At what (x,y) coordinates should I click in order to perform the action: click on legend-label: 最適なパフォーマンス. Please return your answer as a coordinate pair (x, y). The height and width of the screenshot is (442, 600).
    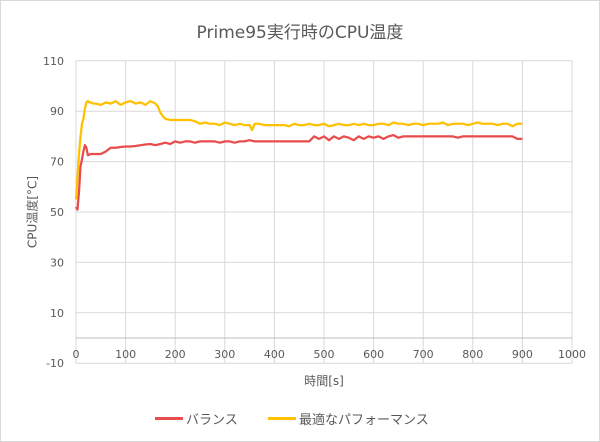
    Looking at the image, I should click on (364, 420).